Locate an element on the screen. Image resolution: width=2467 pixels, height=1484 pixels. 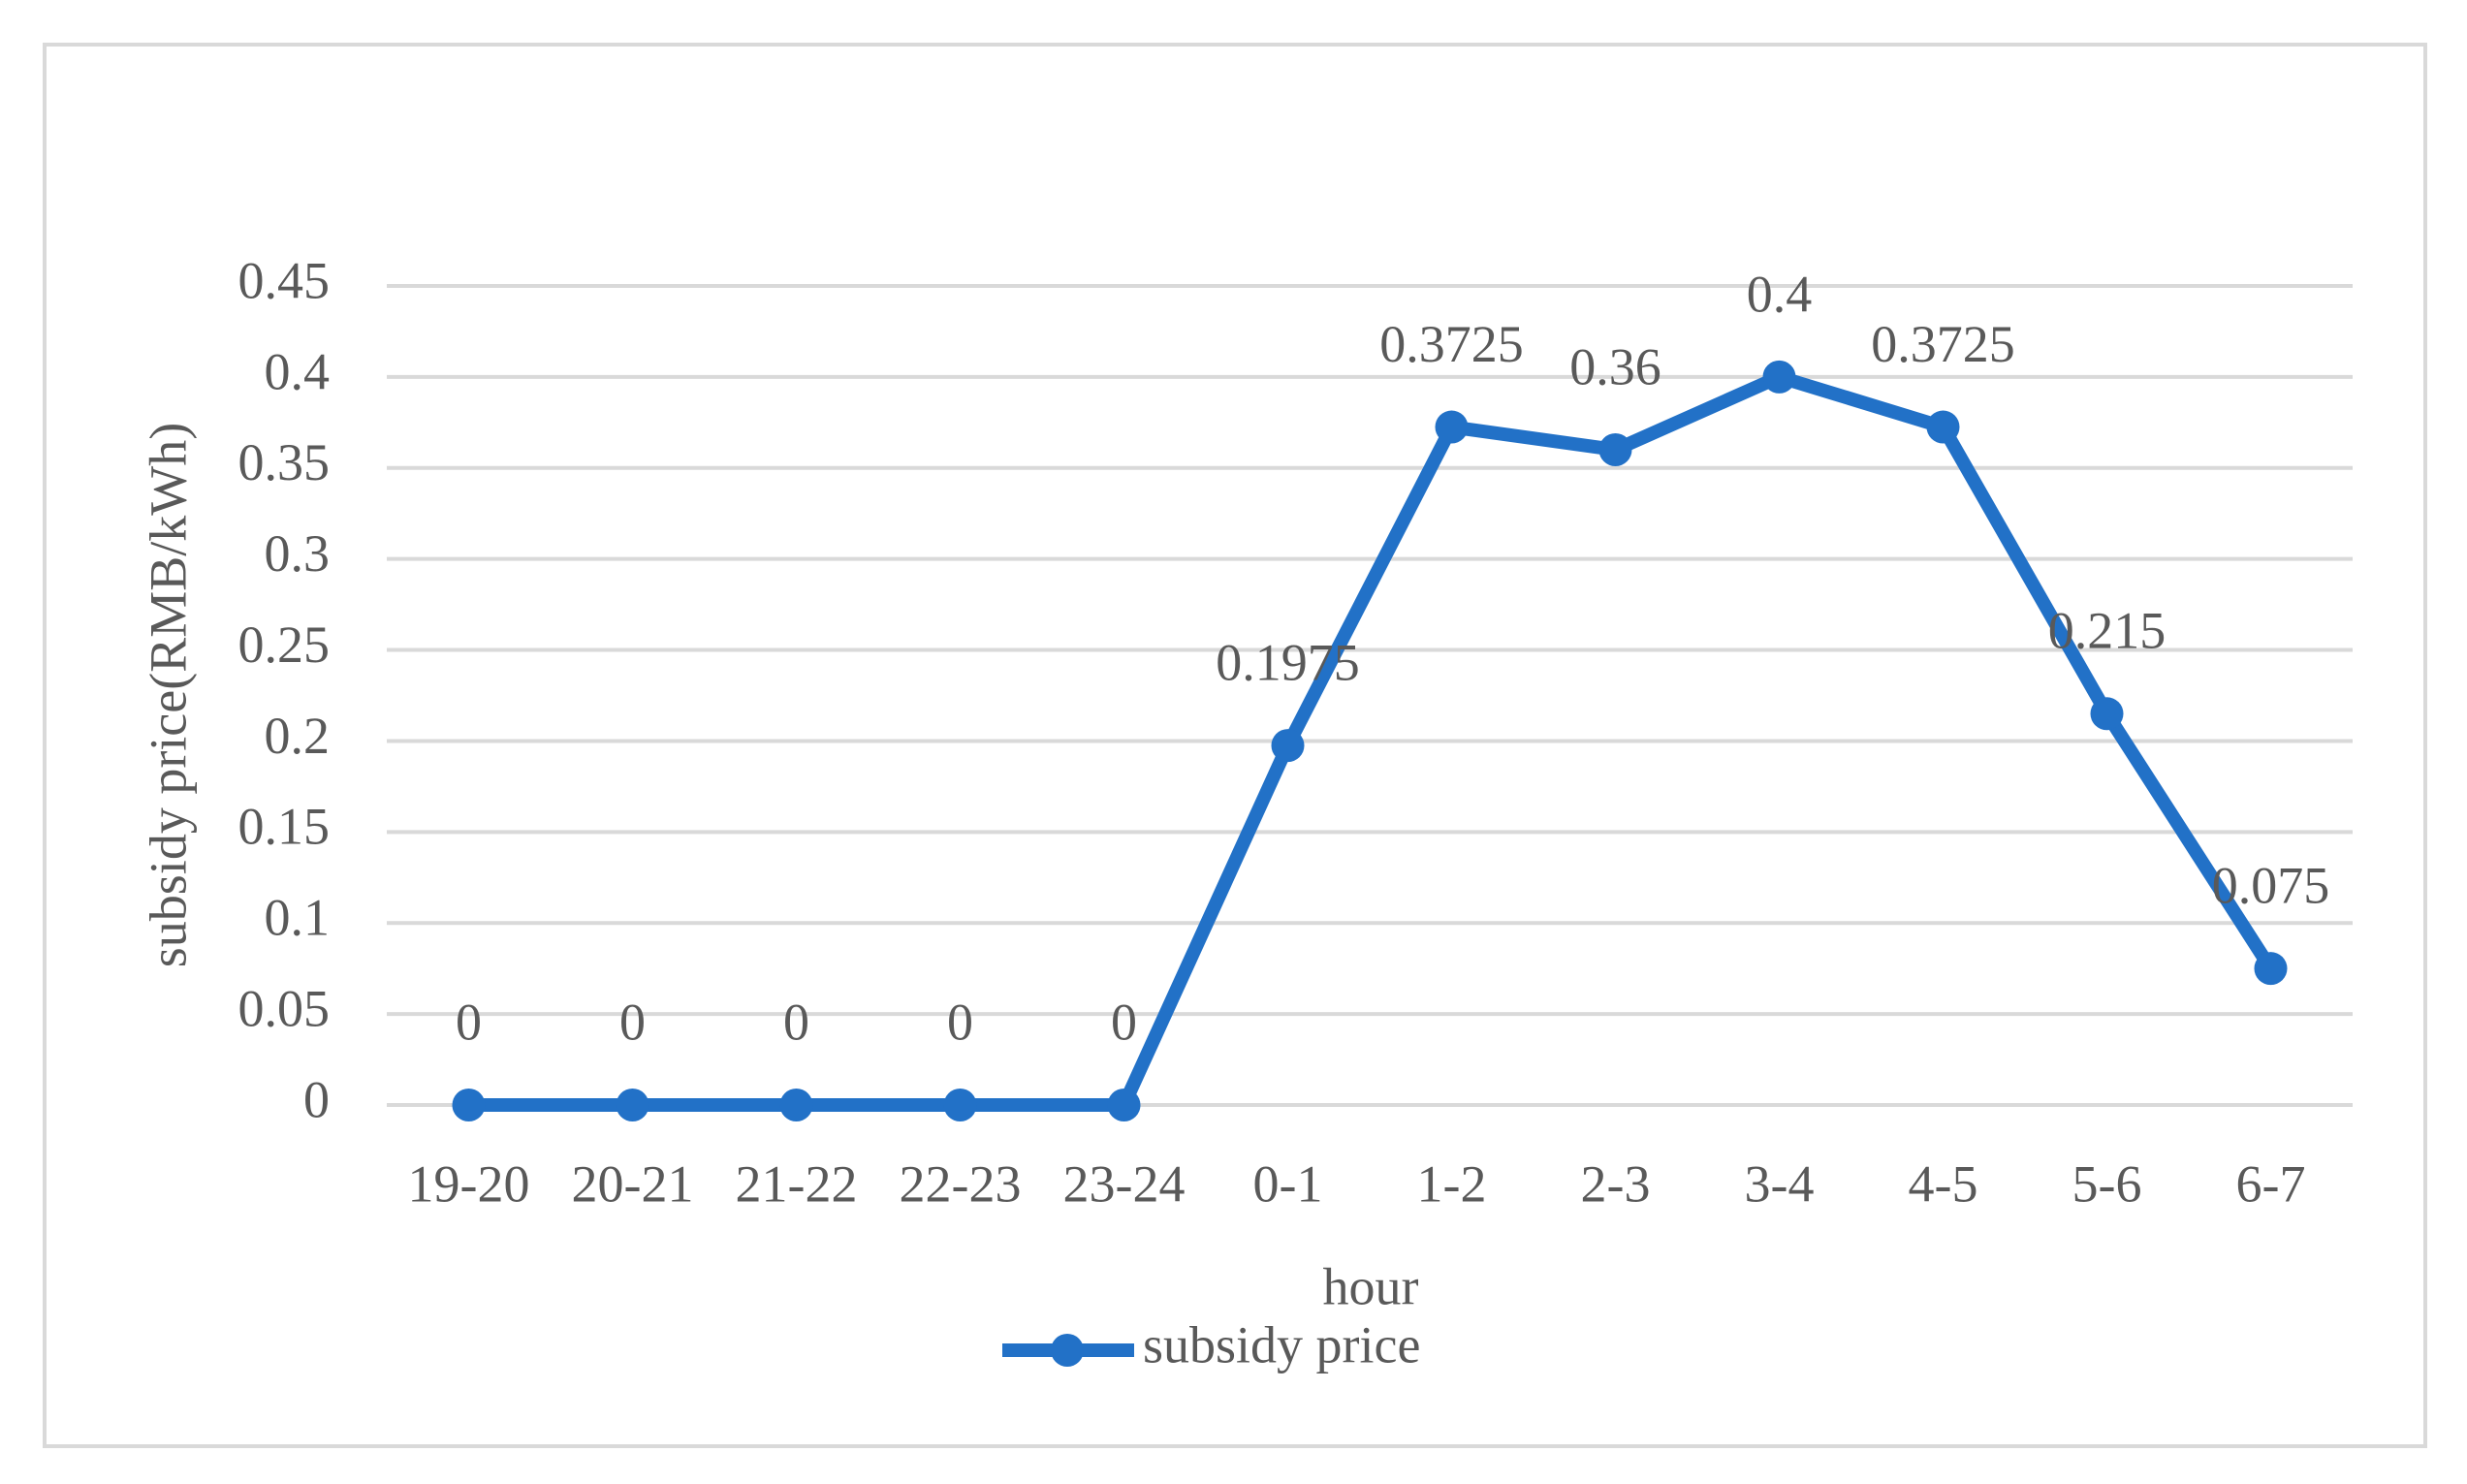
y-axis-title: subsidy price(RMB/kWh) is located at coordinates (168, 695).